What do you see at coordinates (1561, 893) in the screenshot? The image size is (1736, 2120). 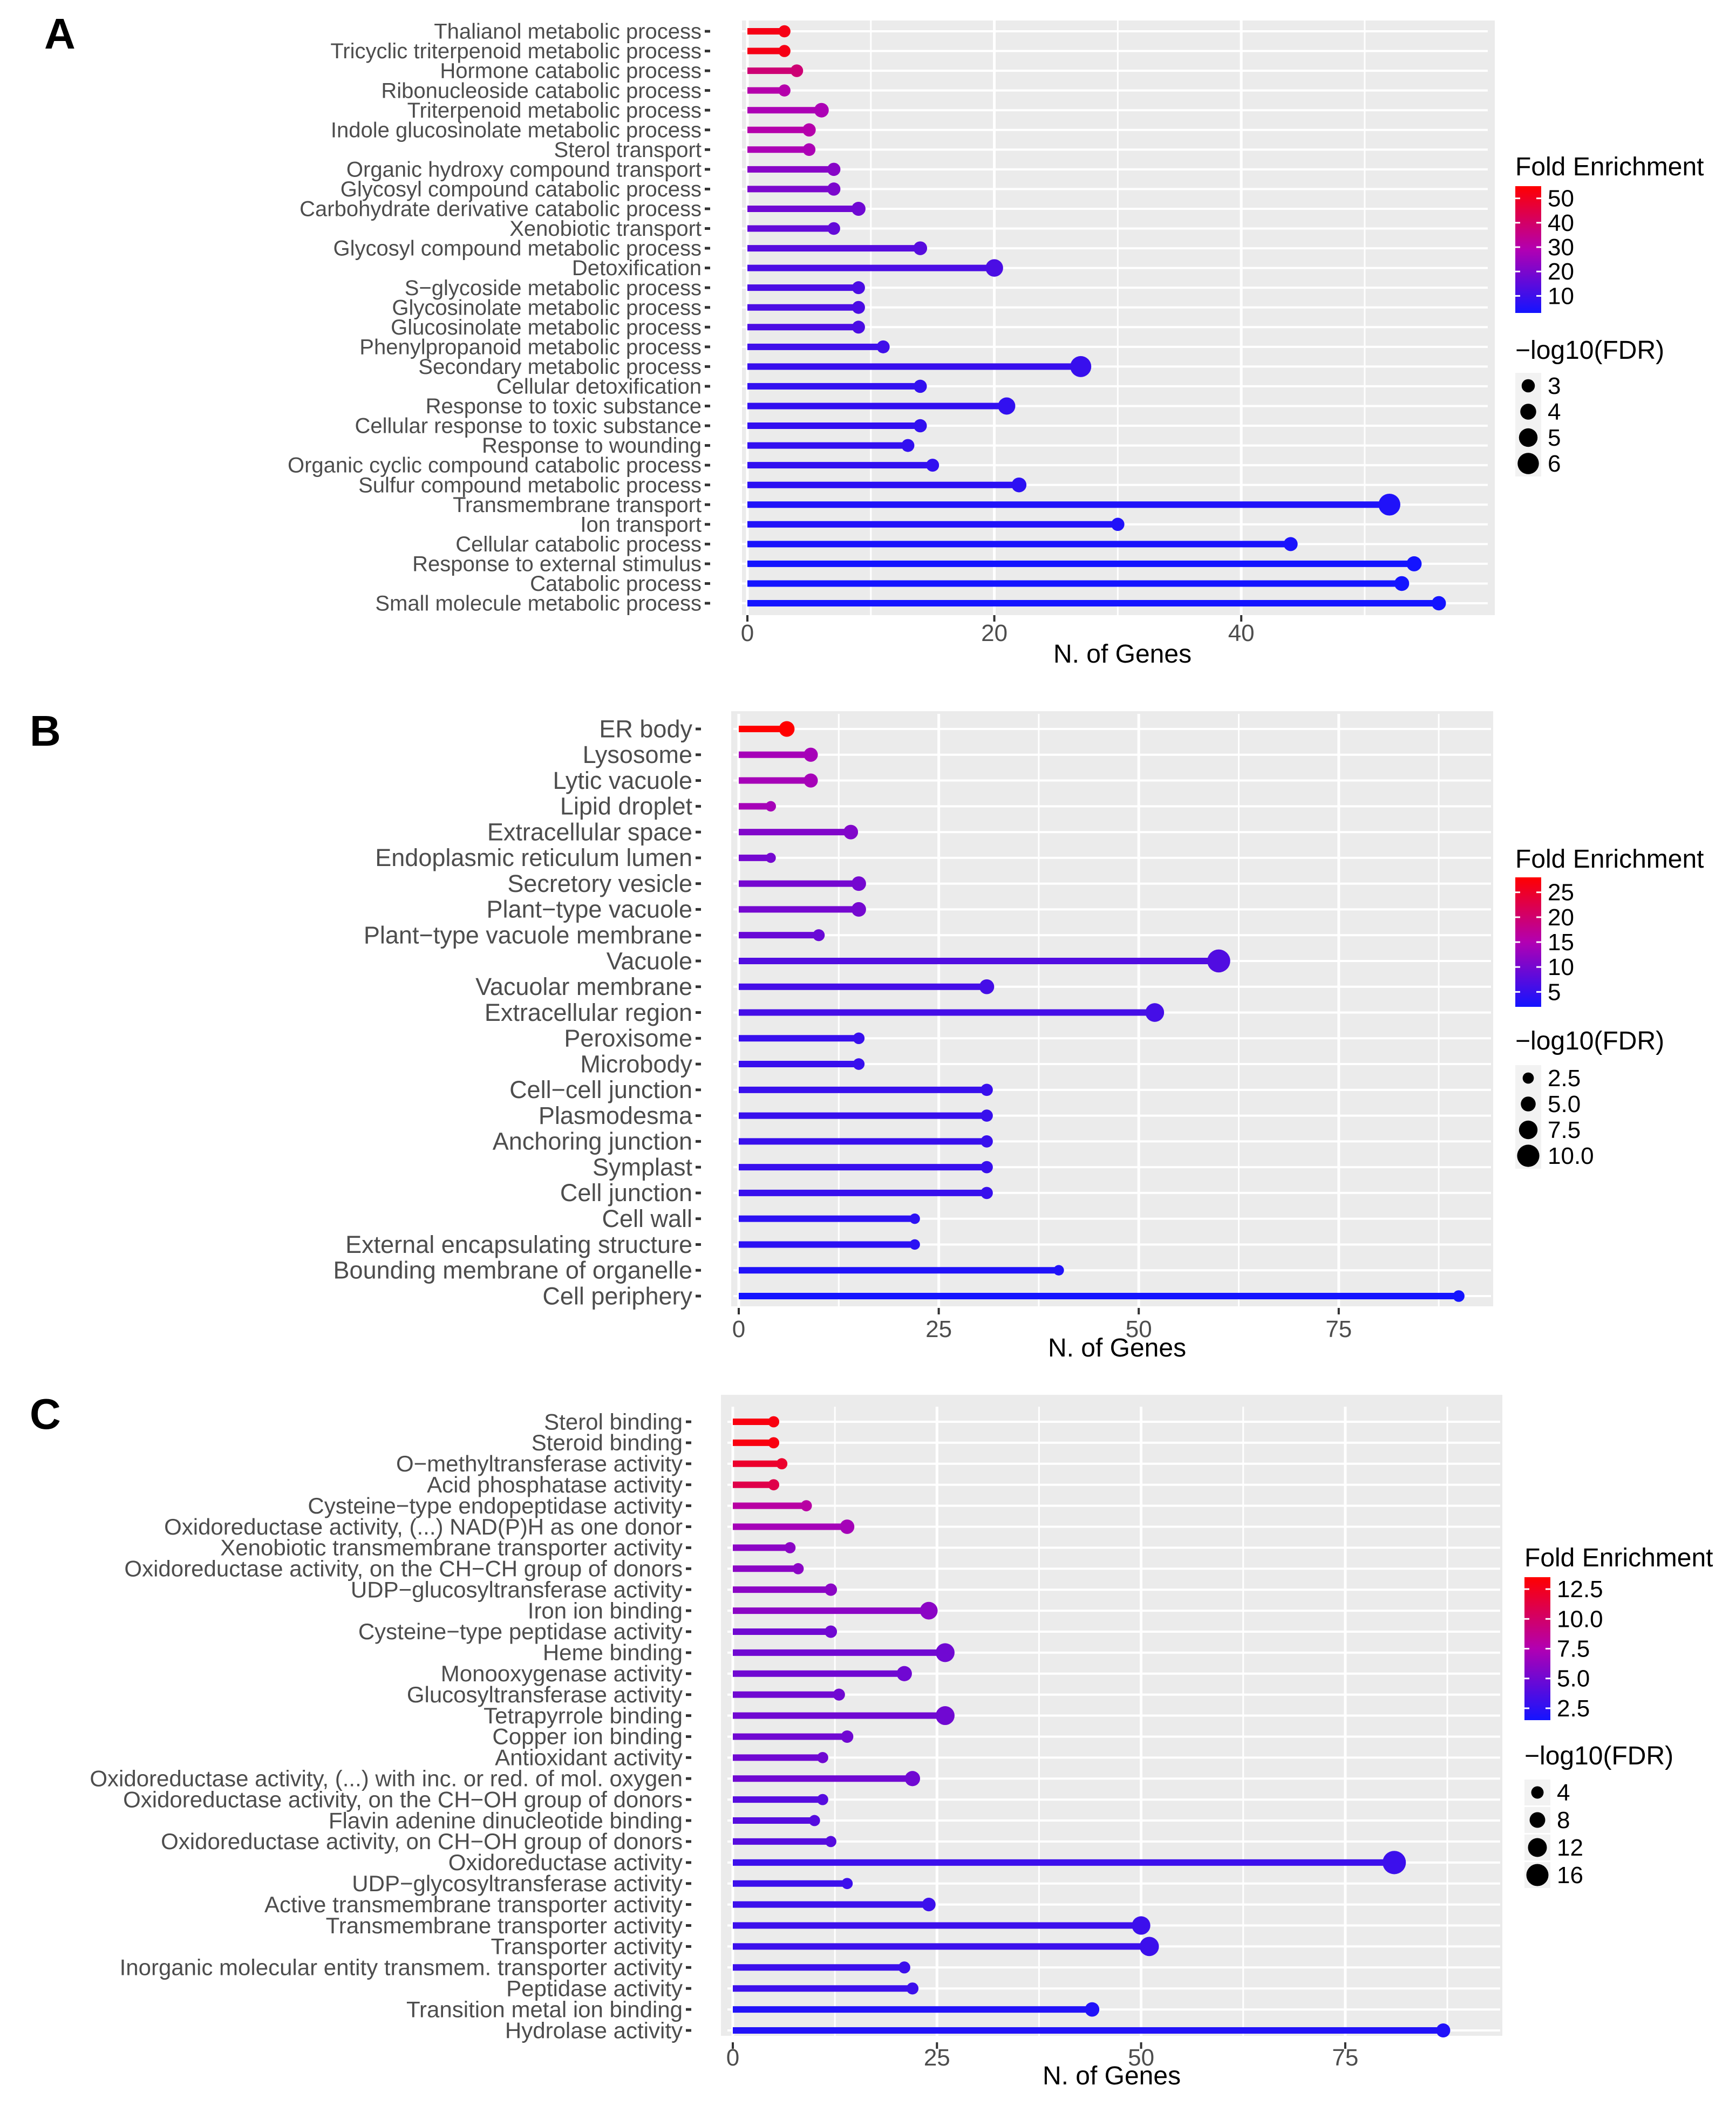 I see `panel-b-colorbar-tick-label: 25` at bounding box center [1561, 893].